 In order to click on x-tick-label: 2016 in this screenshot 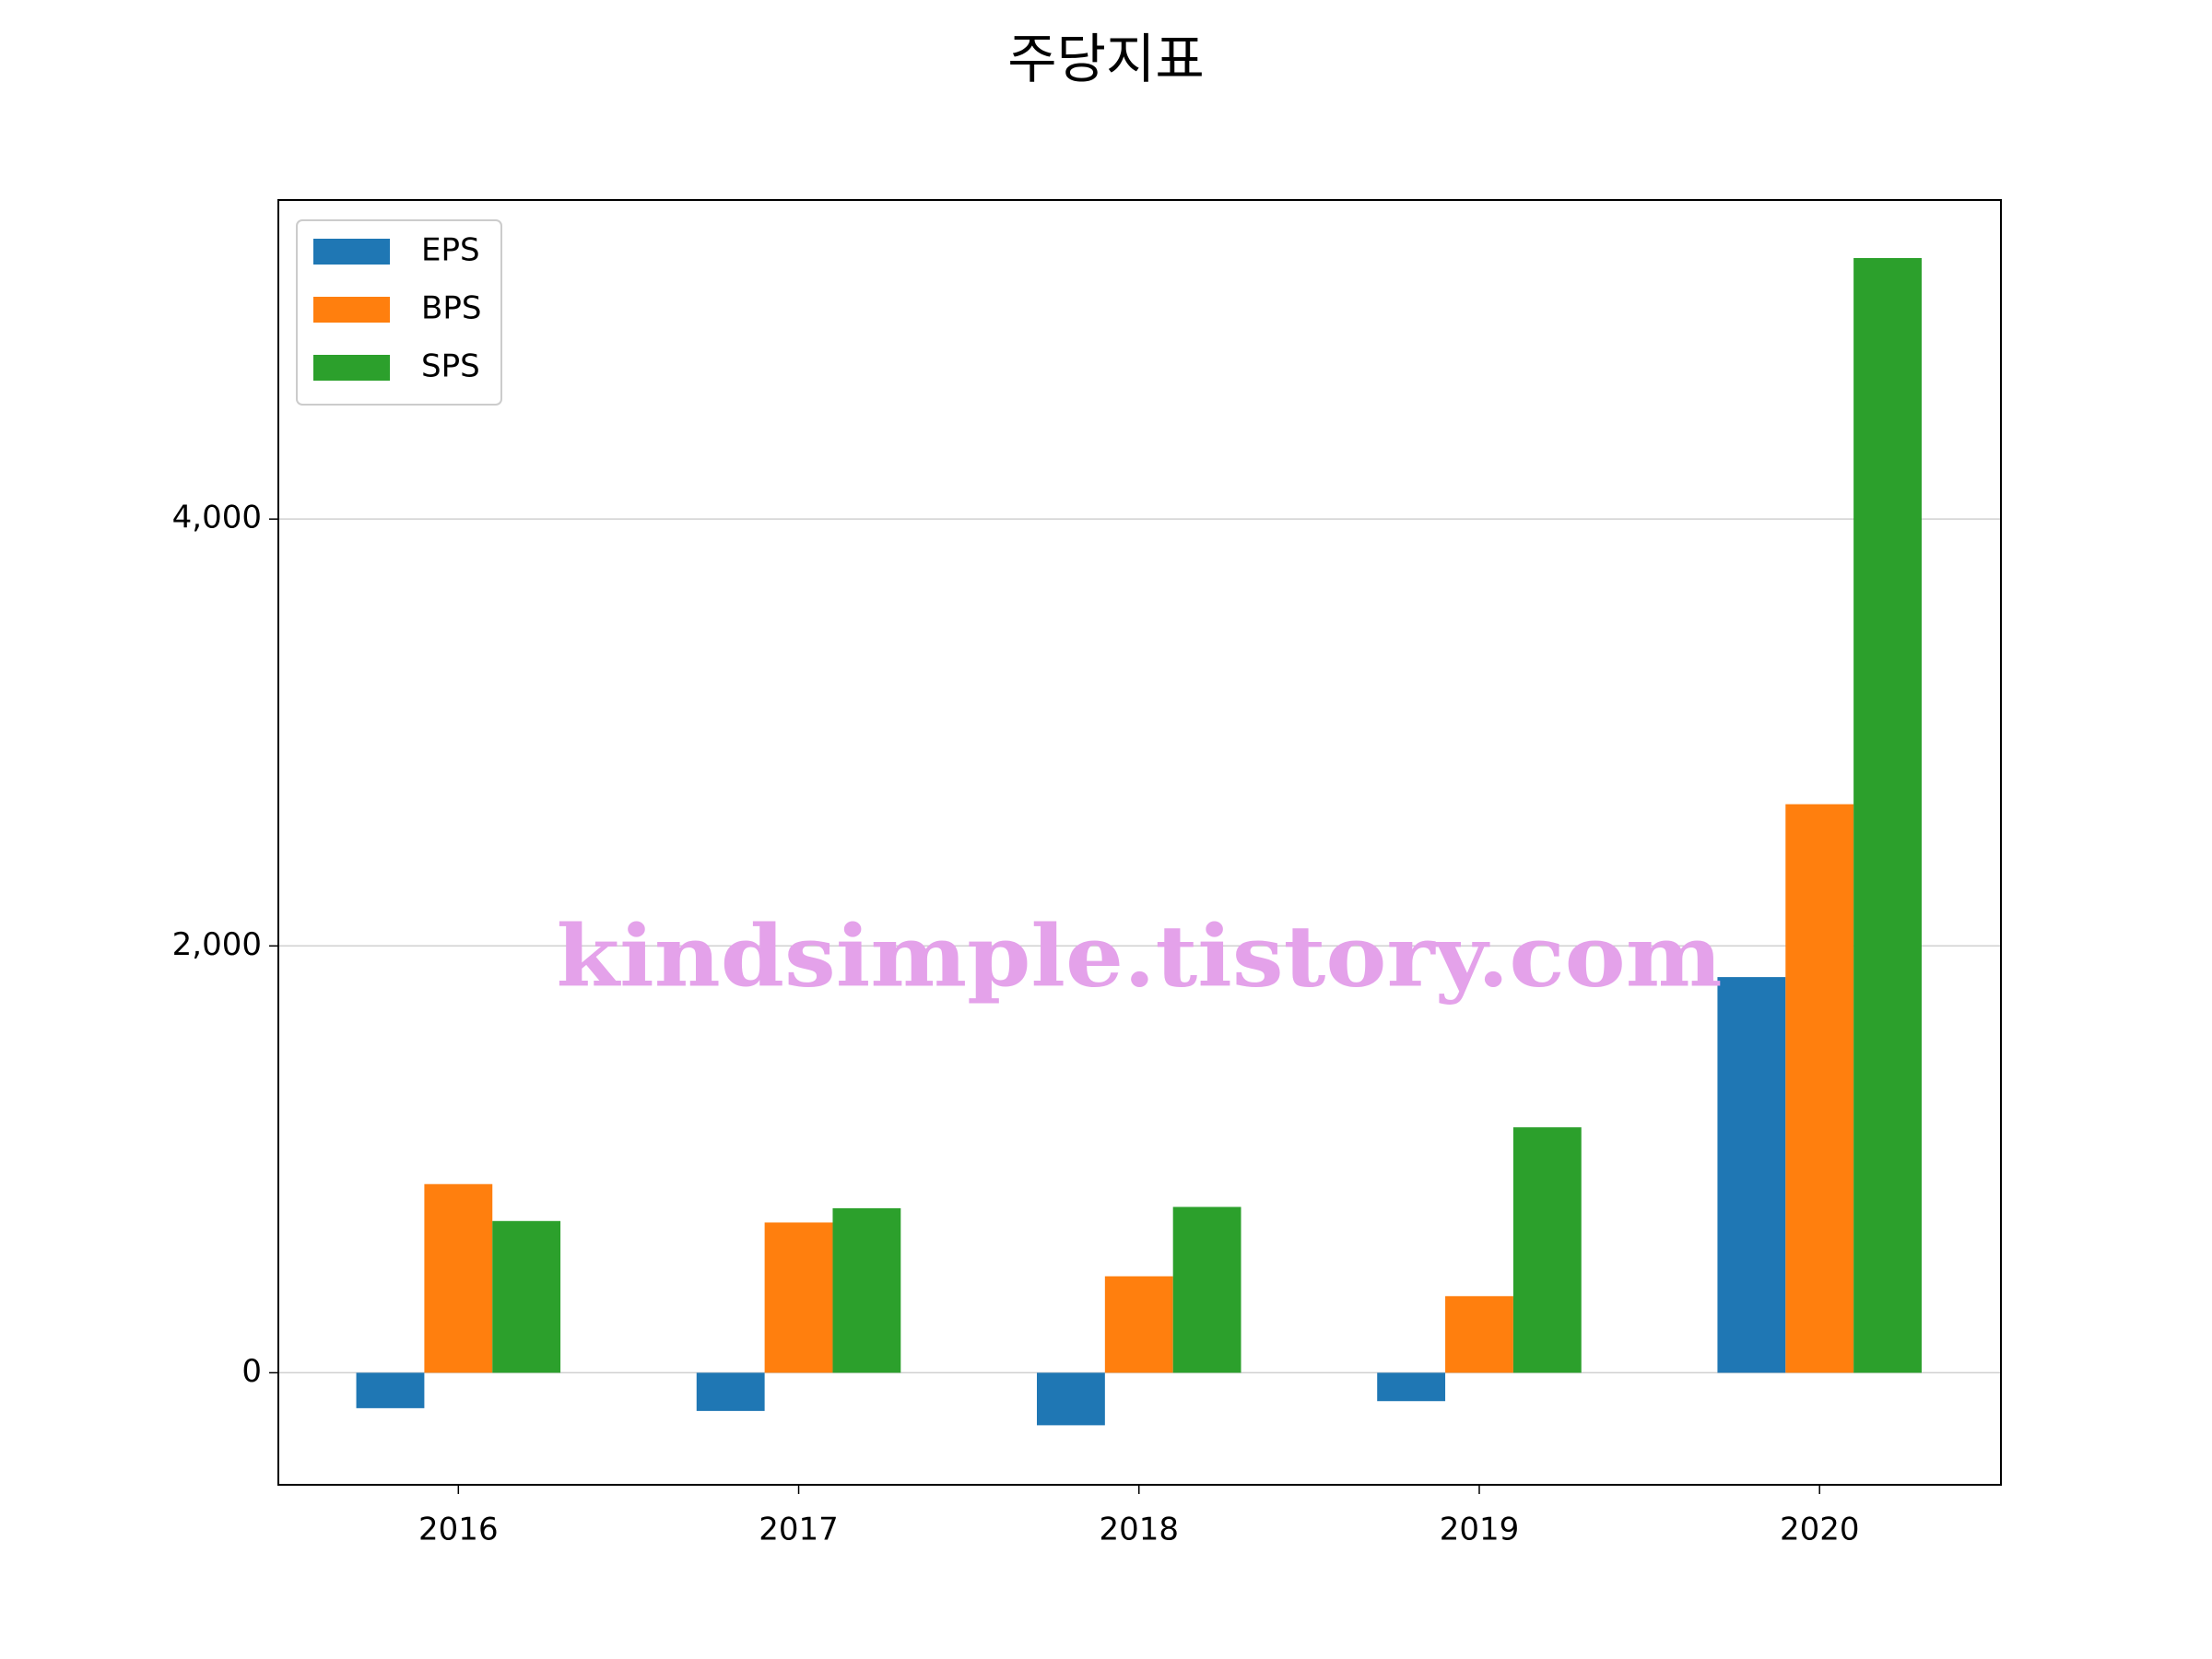, I will do `click(458, 1530)`.